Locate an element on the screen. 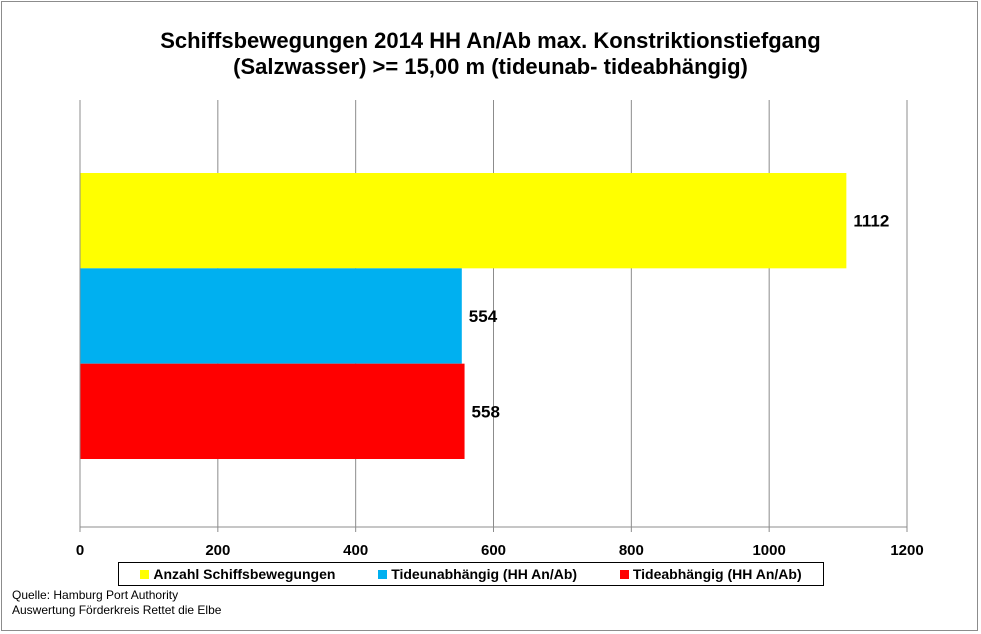 This screenshot has width=981, height=634. legend-label-tideunabhaengig: Tideunabhängig (HH An/Ab) is located at coordinates (484, 574).